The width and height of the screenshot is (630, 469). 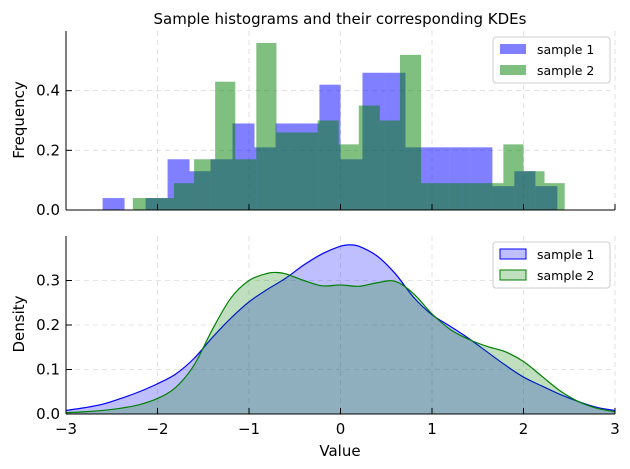 I want to click on histogram-y-tick-label: 0.0, so click(x=48, y=210).